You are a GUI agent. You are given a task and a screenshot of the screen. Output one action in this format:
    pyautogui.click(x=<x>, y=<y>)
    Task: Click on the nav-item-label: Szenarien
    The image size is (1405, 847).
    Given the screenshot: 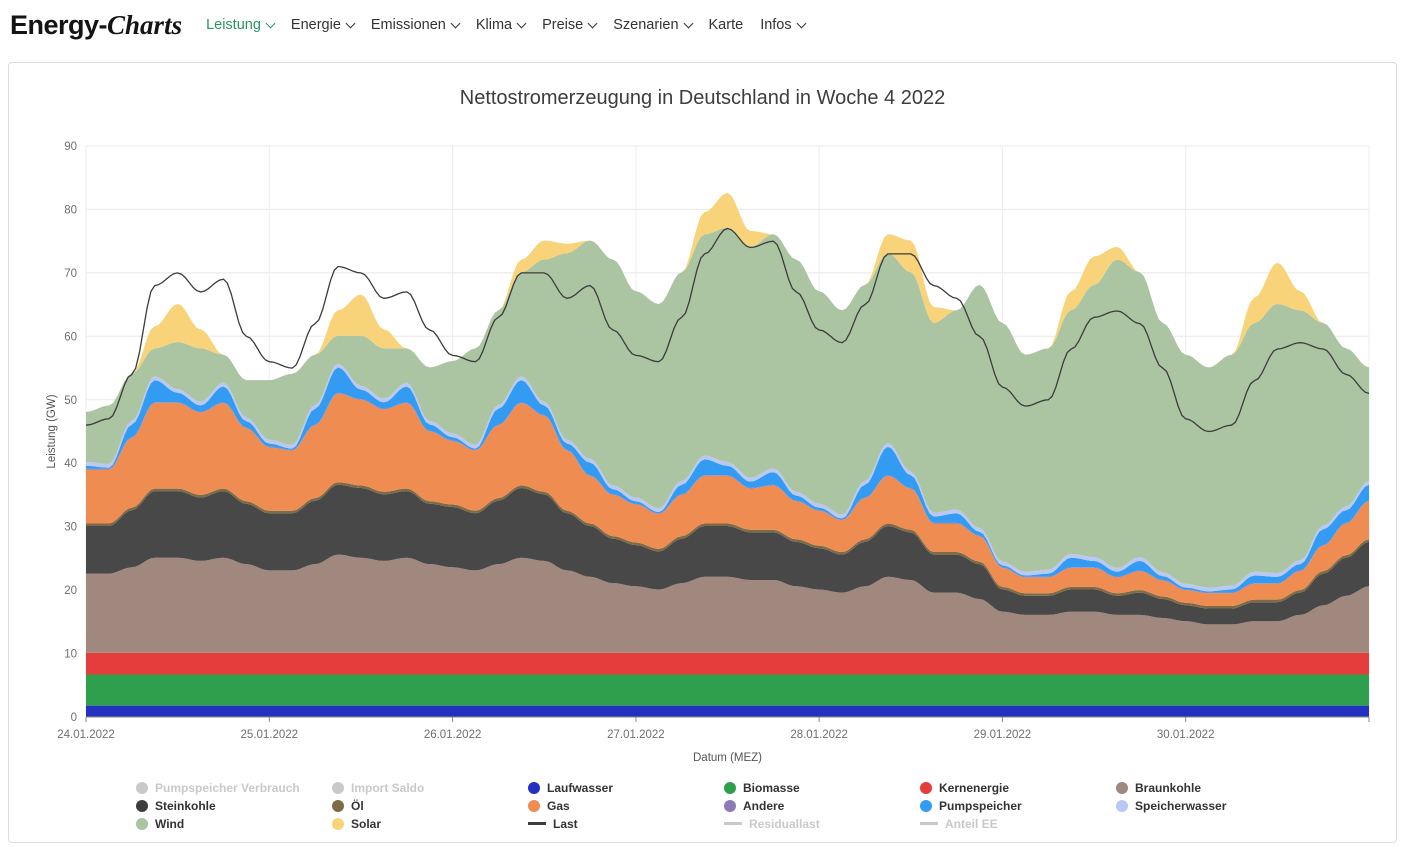 What is the action you would take?
    pyautogui.click(x=646, y=25)
    